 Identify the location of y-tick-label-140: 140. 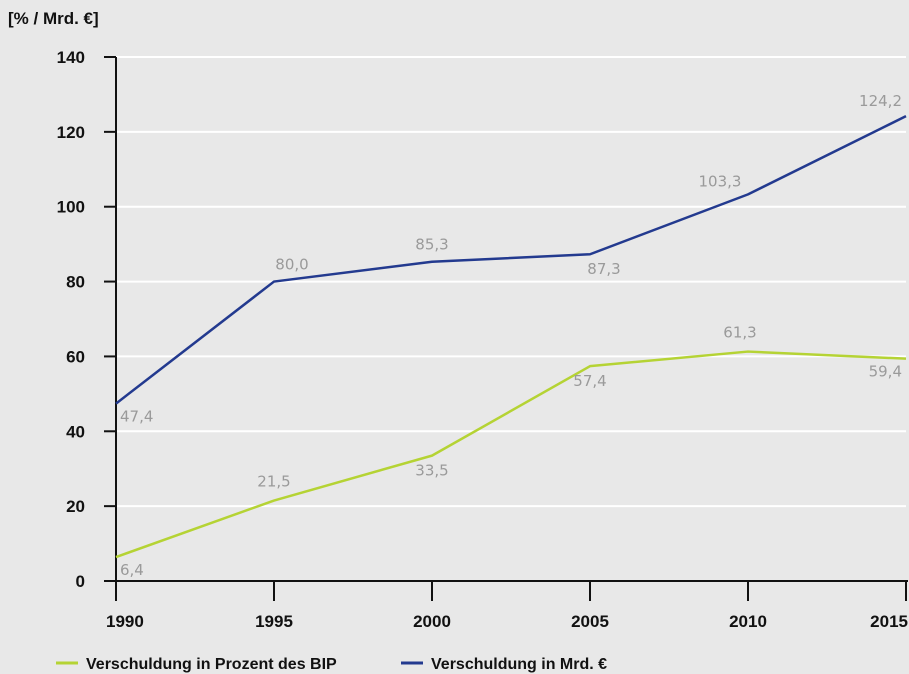
(71, 57).